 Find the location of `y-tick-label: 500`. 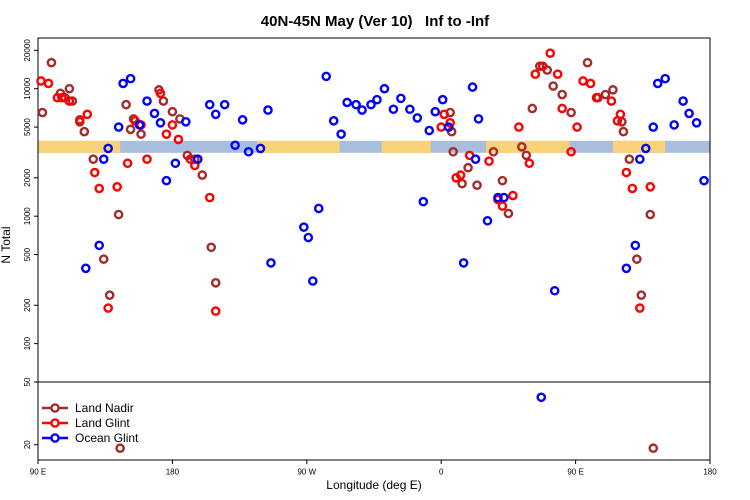

y-tick-label: 500 is located at coordinates (27, 254).